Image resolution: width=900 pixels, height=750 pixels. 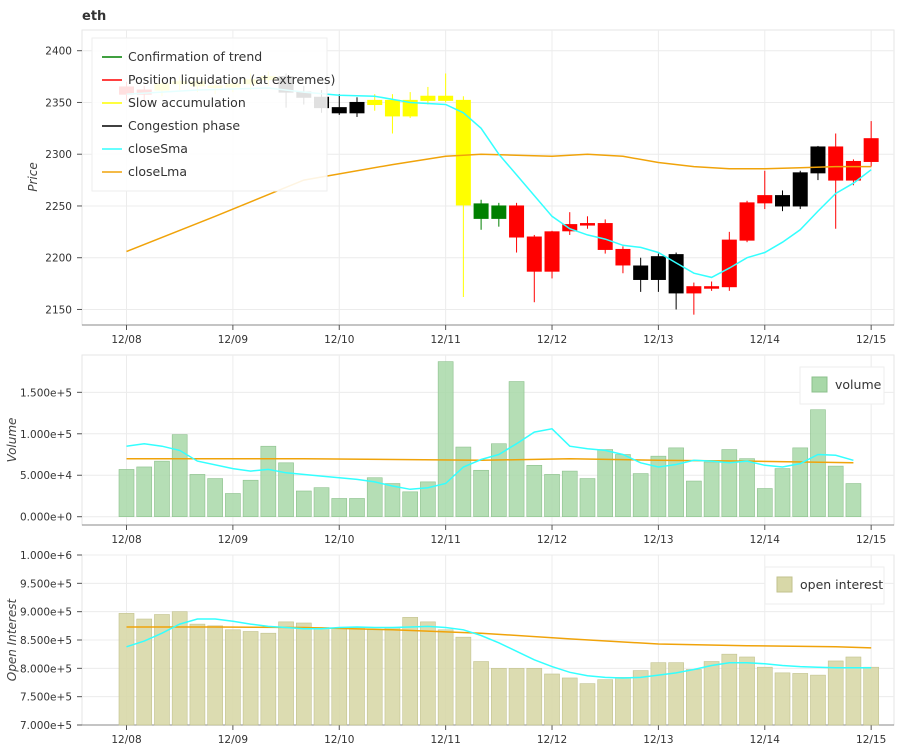 I want to click on y-tick-label: 8.500e+5, so click(x=46, y=641).